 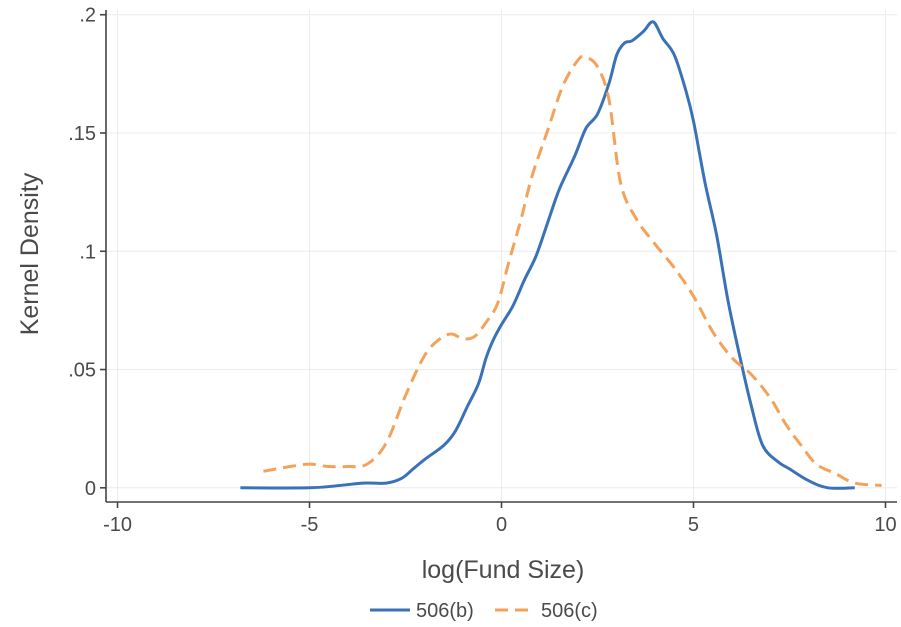 I want to click on legend: 506(b) 506(c), so click(x=484, y=611).